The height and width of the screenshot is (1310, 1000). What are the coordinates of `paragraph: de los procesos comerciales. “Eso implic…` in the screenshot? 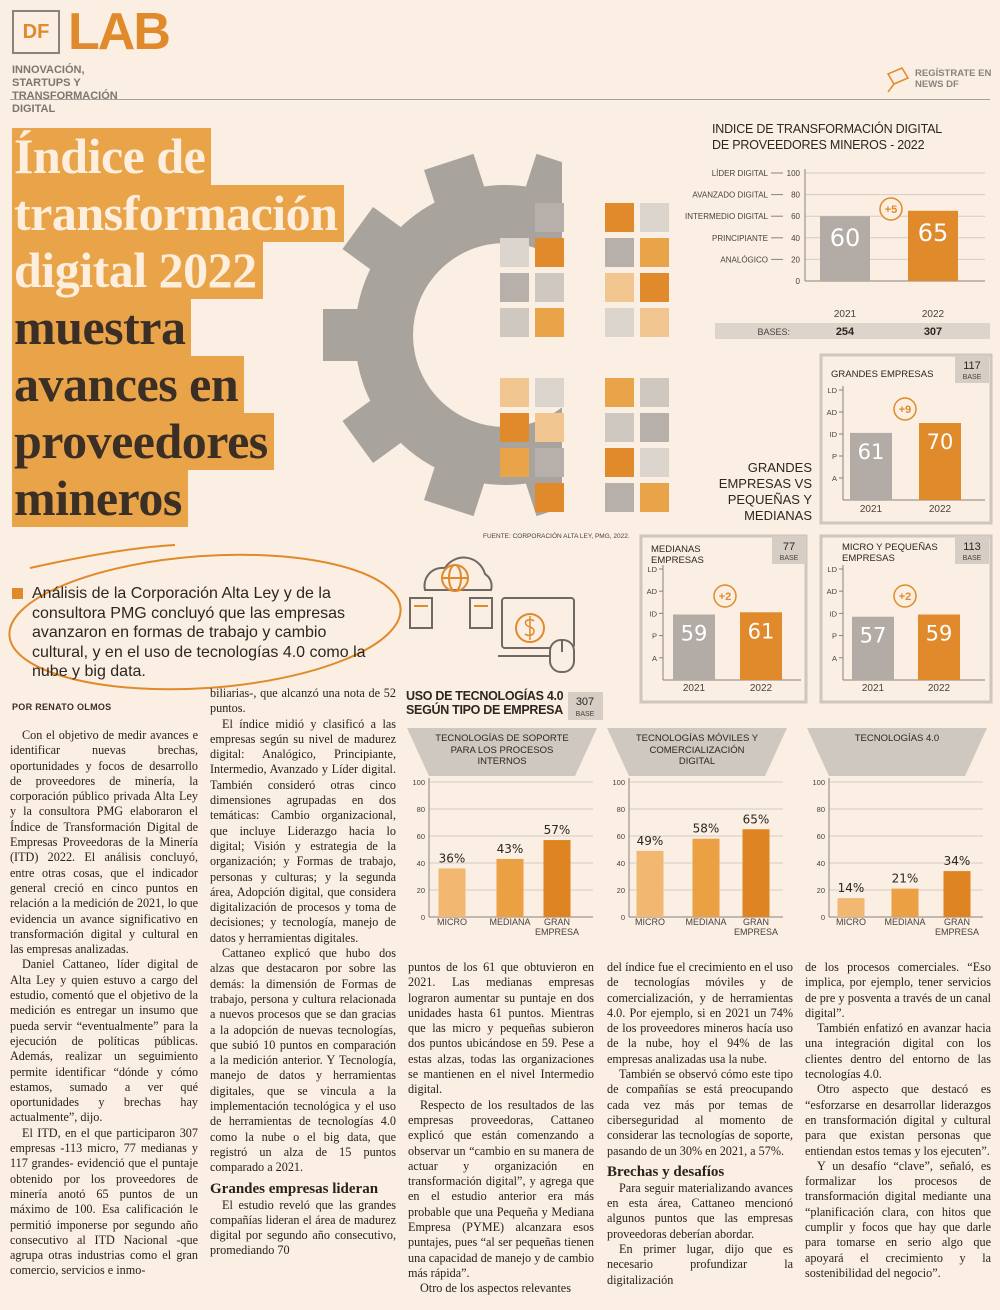 It's located at (898, 990).